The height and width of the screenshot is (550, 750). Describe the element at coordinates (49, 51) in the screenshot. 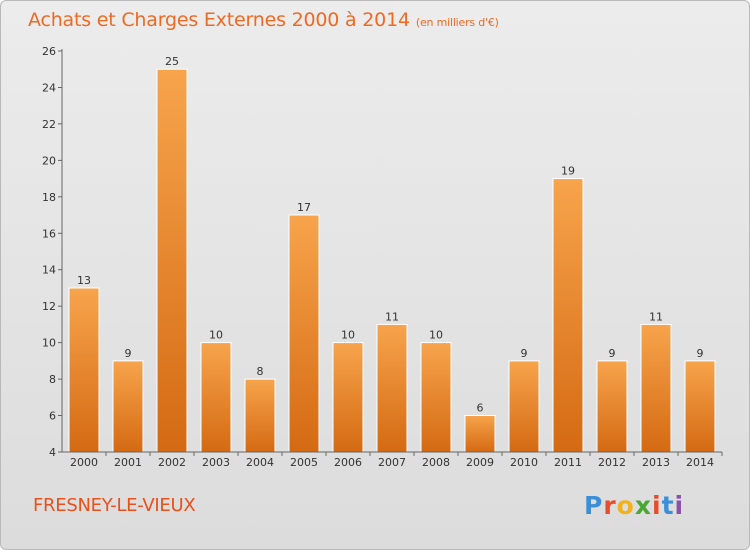

I see `y-tick-label-26: 26` at that location.